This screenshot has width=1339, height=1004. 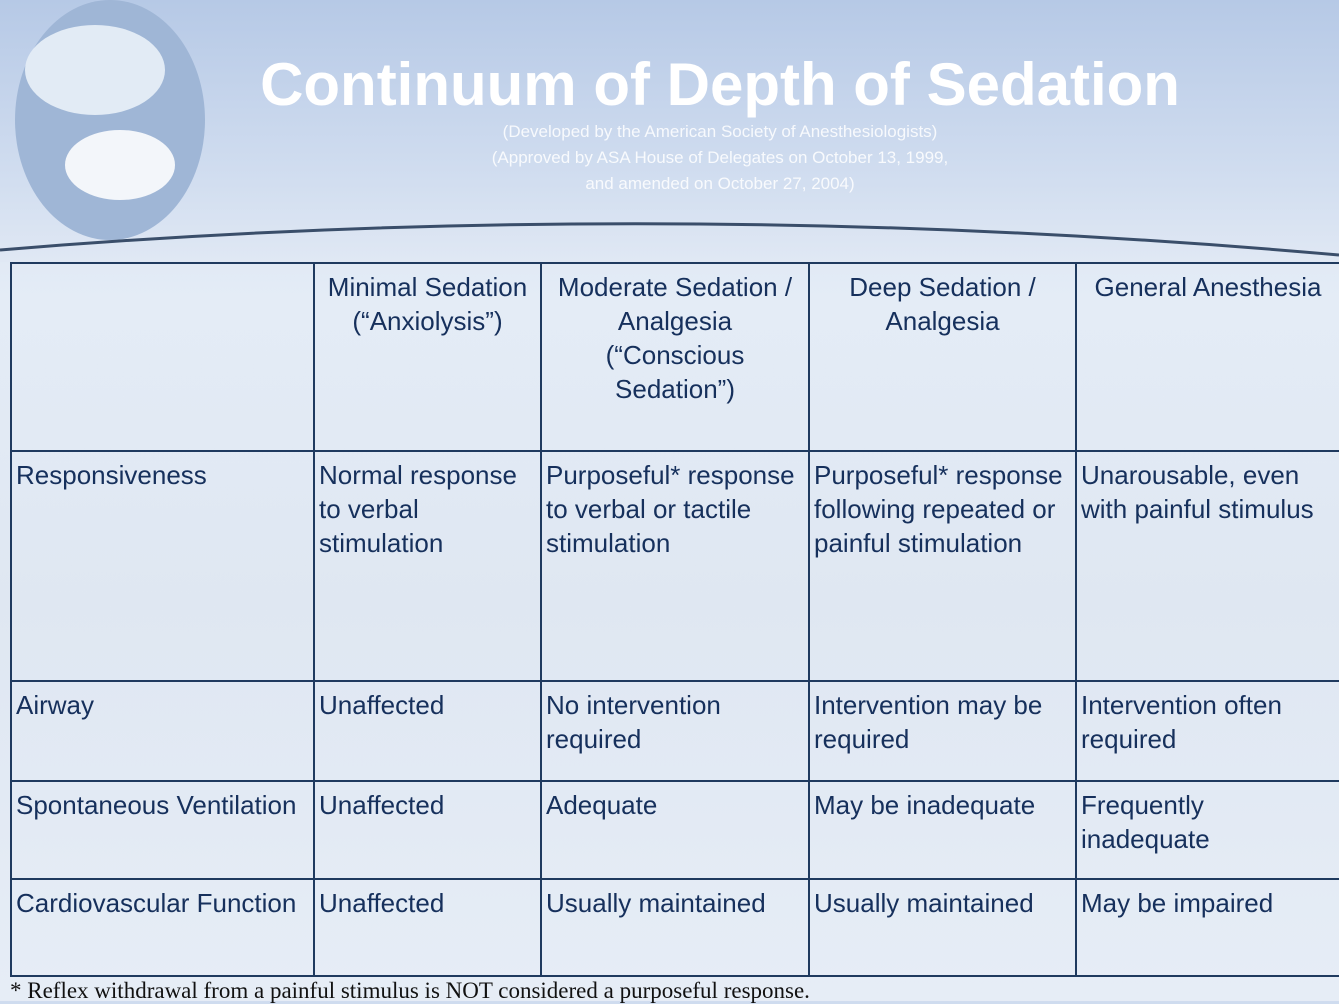 I want to click on surgeon-mask, so click(x=120, y=165).